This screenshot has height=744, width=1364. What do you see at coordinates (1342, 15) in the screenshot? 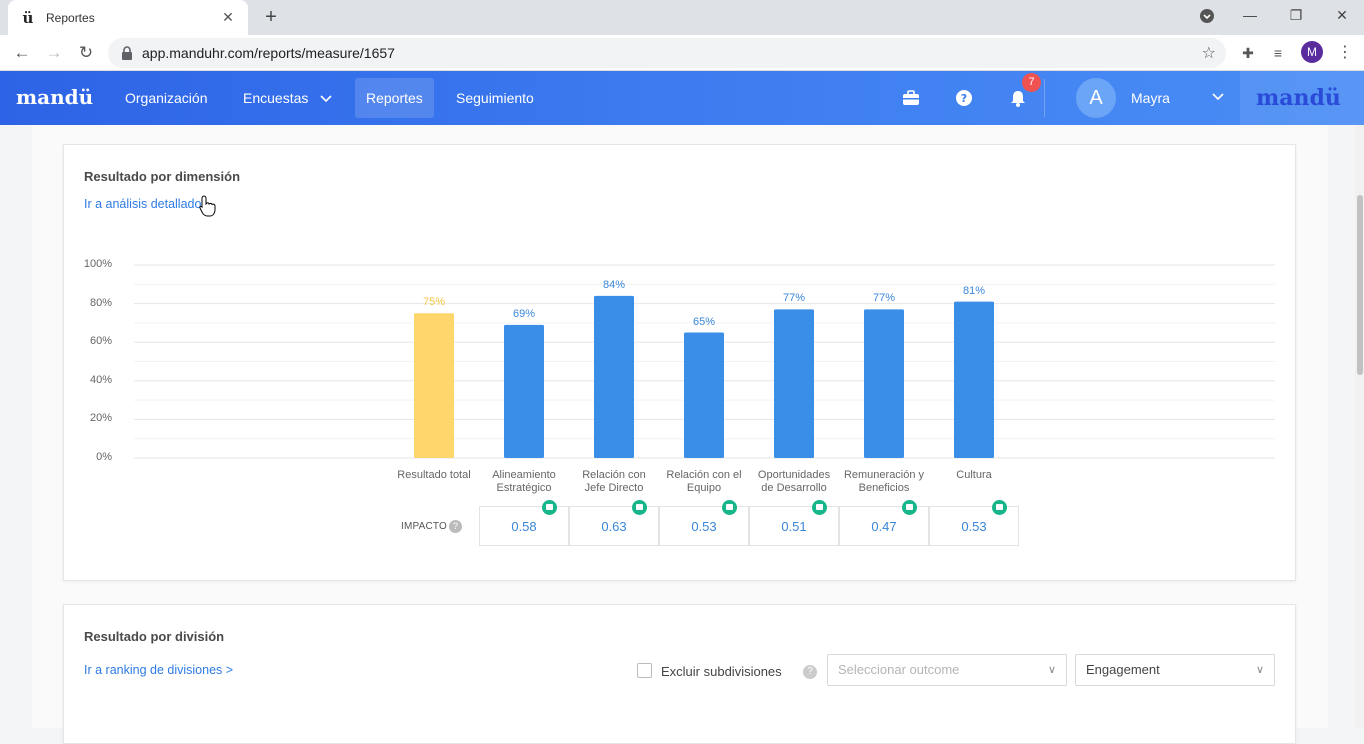
I see `window-close-button: ✕` at bounding box center [1342, 15].